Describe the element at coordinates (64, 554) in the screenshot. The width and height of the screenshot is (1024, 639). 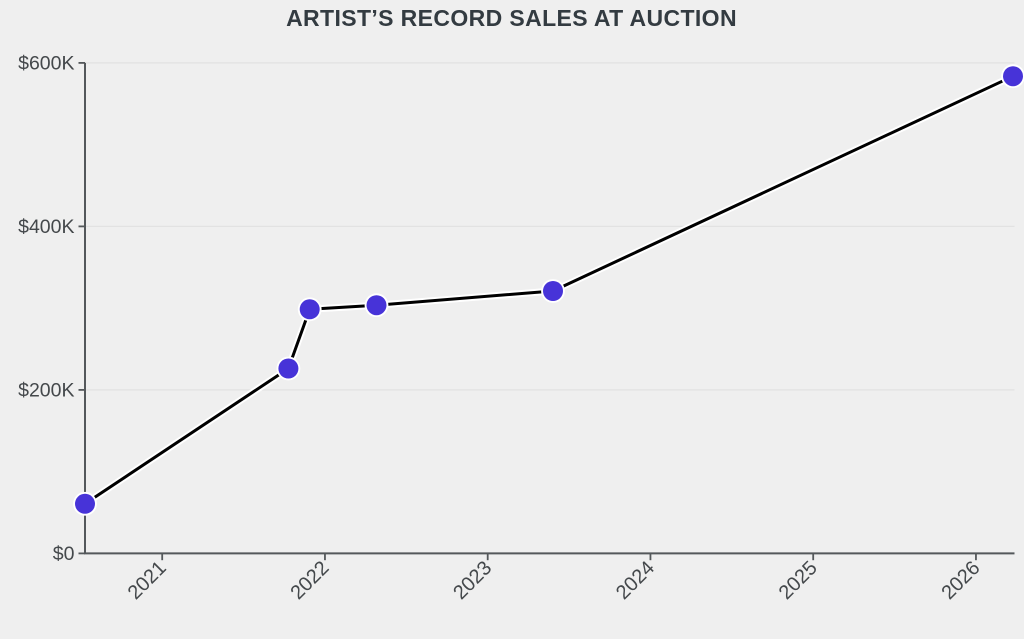
I see `svg-text: $0` at that location.